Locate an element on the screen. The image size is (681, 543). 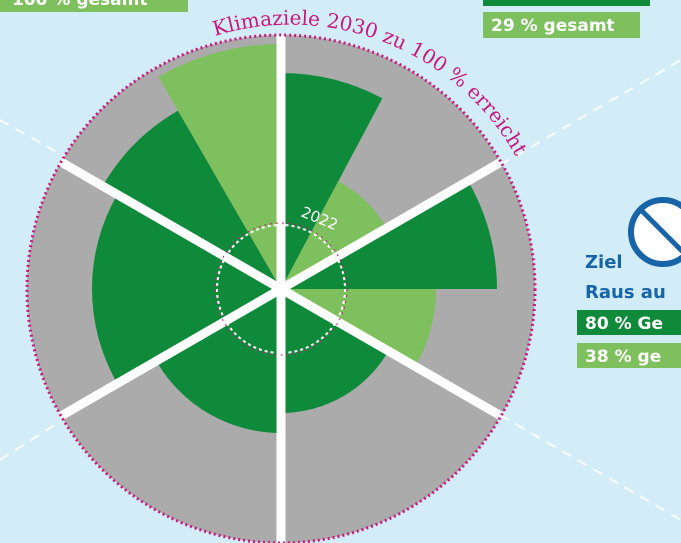
year-circle-inner is located at coordinates (281, 289).